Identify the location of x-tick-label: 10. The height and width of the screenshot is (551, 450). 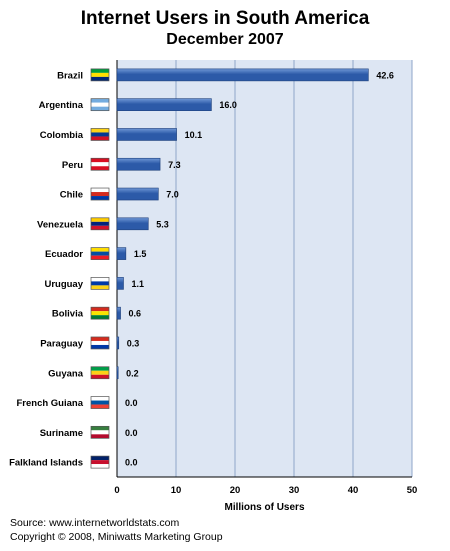
(176, 490).